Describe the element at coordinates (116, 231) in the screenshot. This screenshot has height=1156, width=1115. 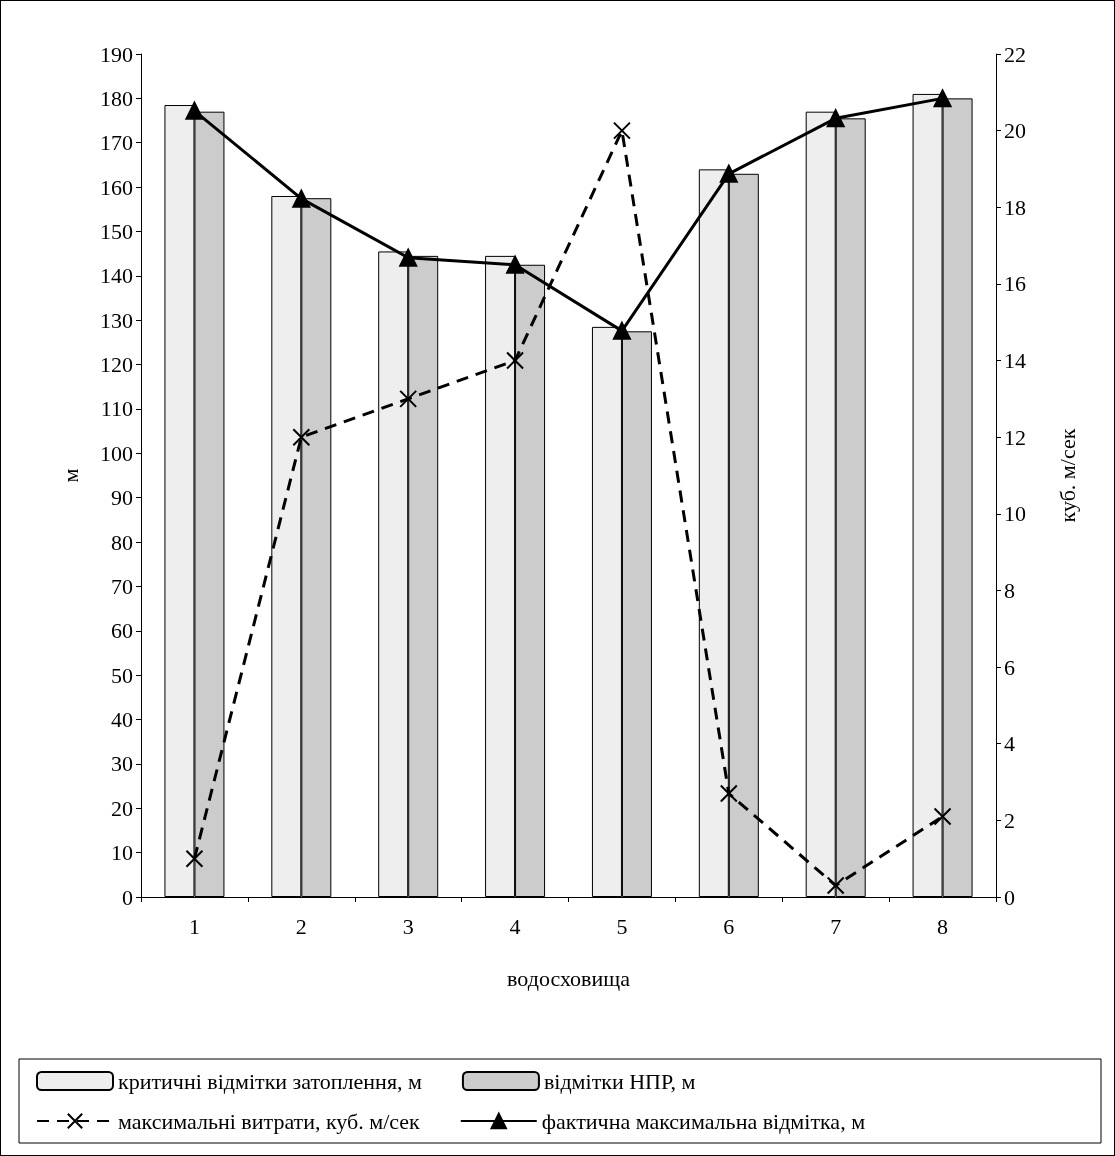
I see `y-tick-label: 150` at that location.